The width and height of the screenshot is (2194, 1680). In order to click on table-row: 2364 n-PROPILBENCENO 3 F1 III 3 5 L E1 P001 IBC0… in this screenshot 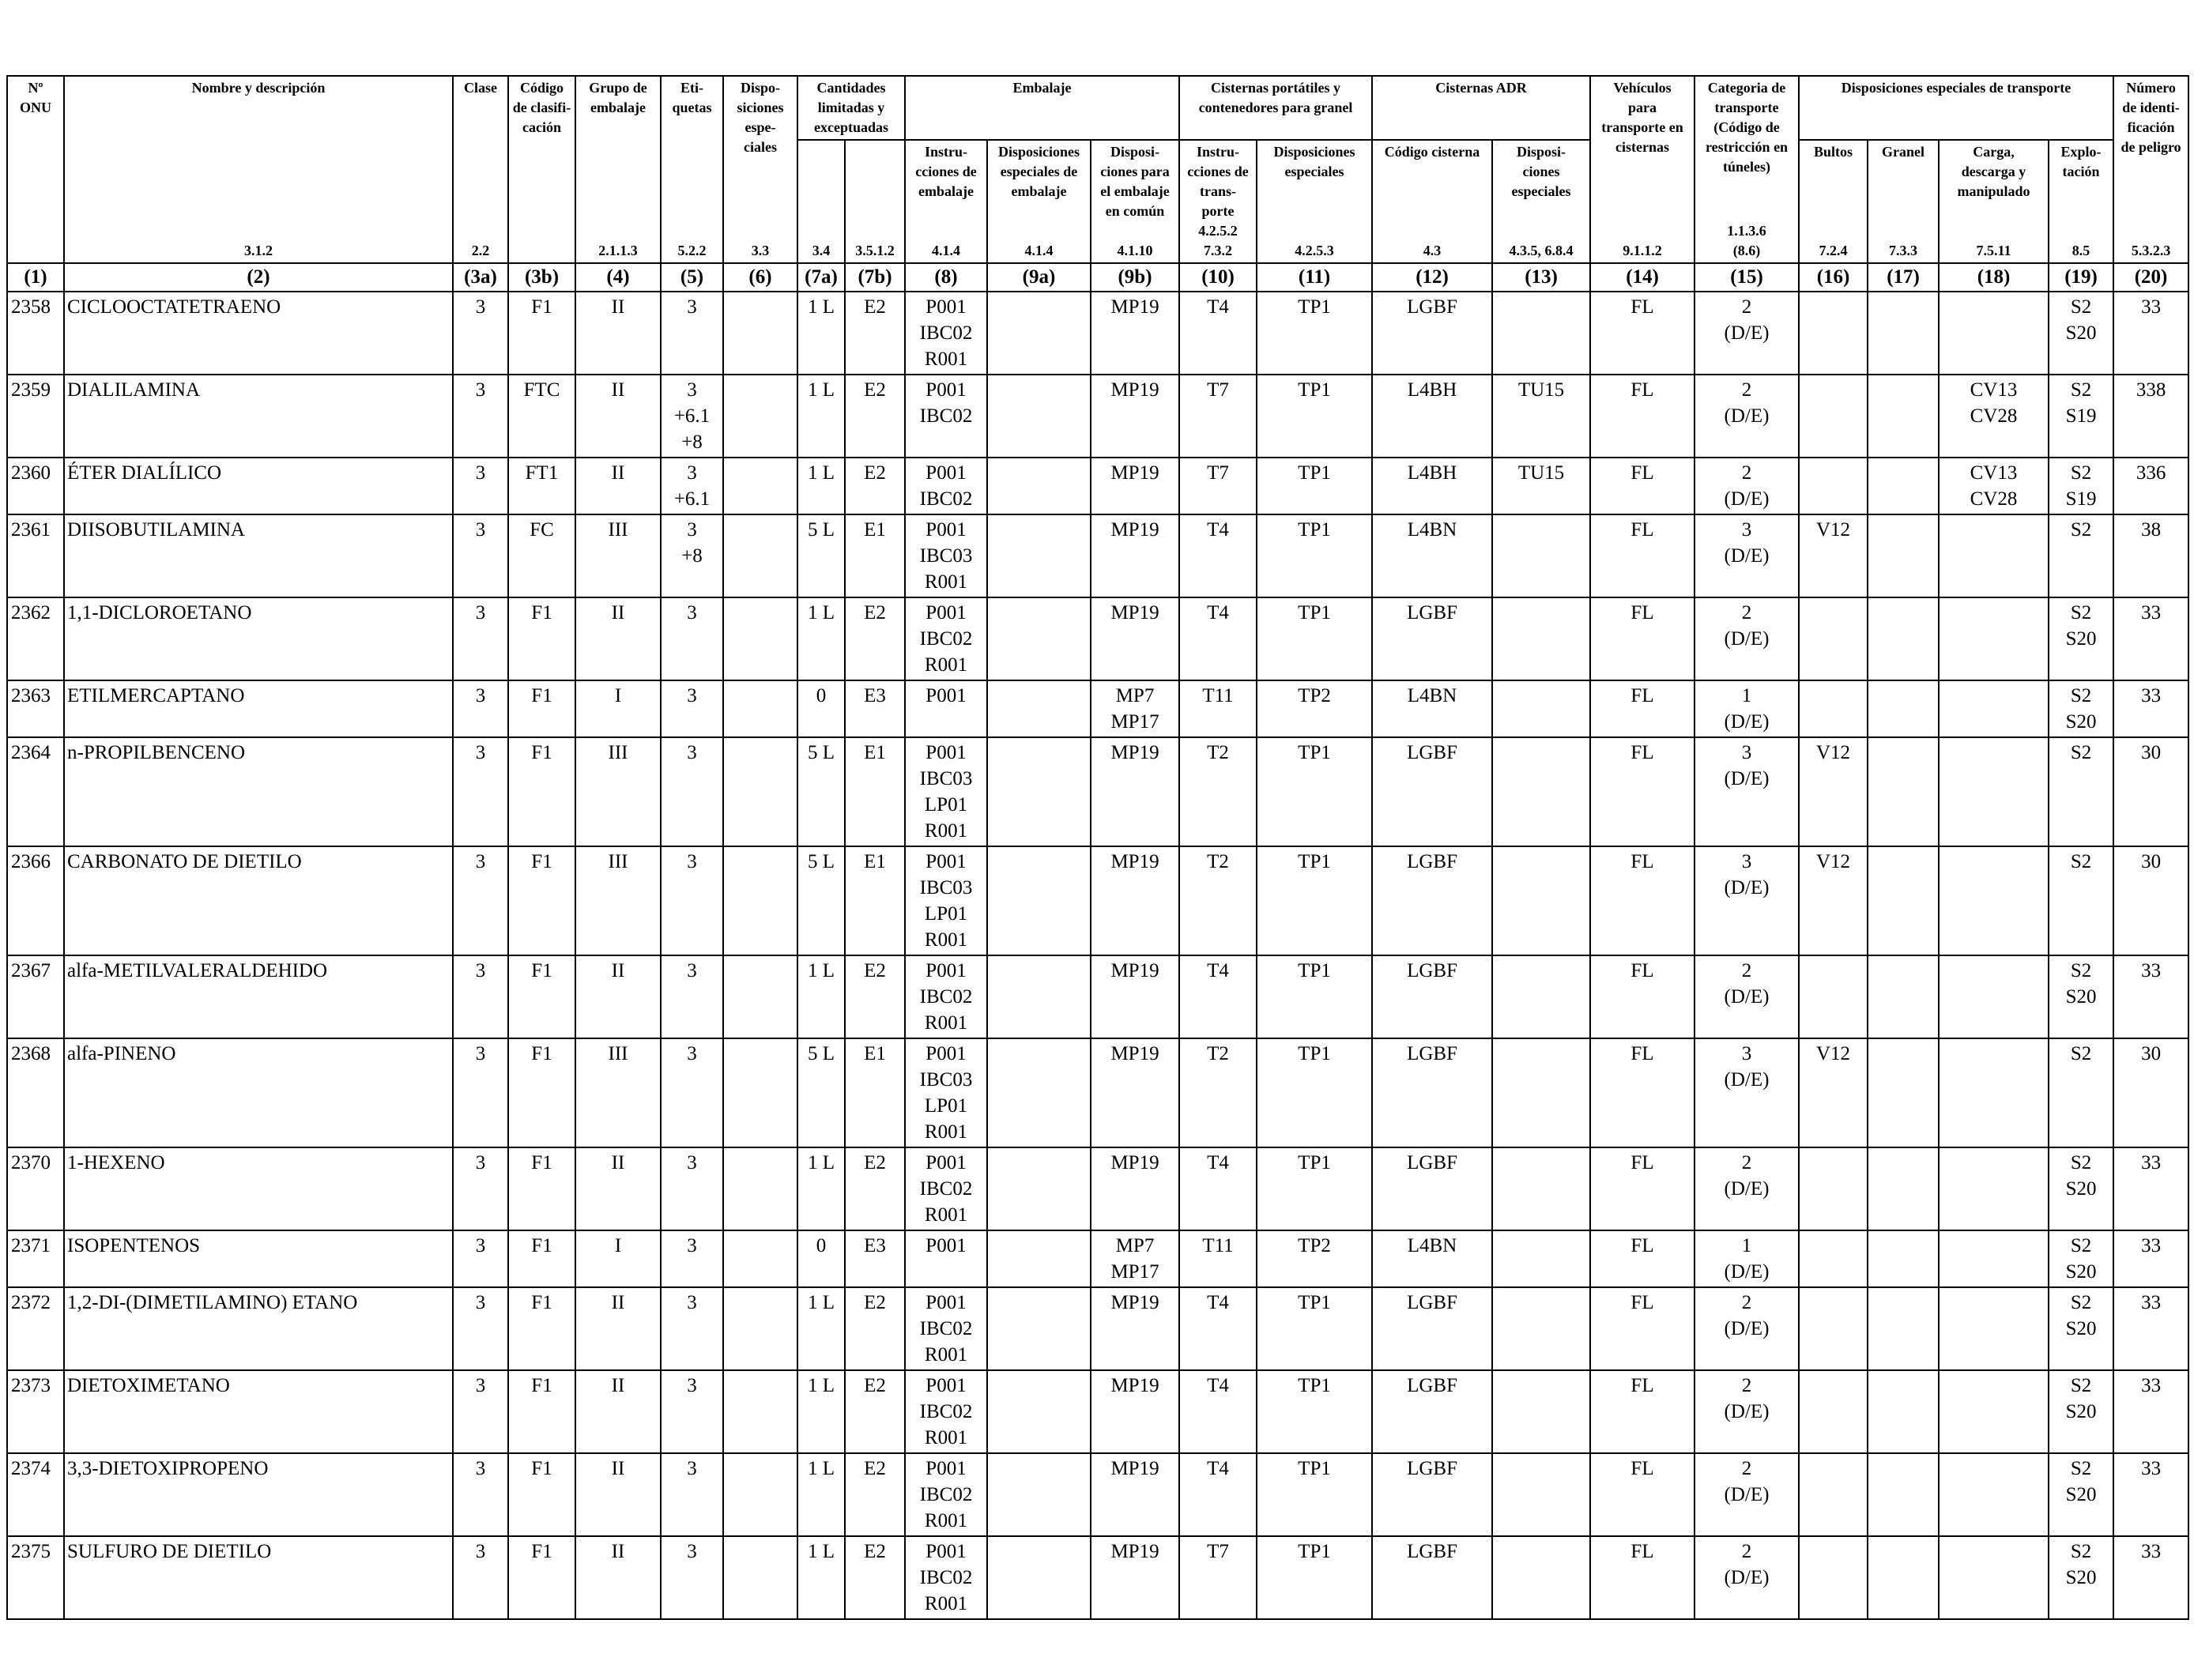, I will do `click(1098, 791)`.